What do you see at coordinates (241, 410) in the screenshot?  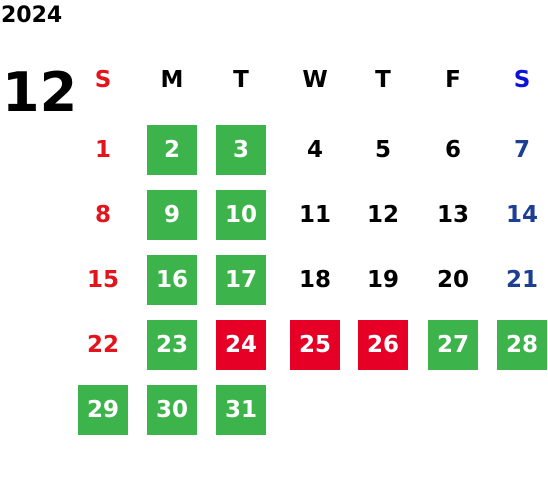 I see `day-cell: 31` at bounding box center [241, 410].